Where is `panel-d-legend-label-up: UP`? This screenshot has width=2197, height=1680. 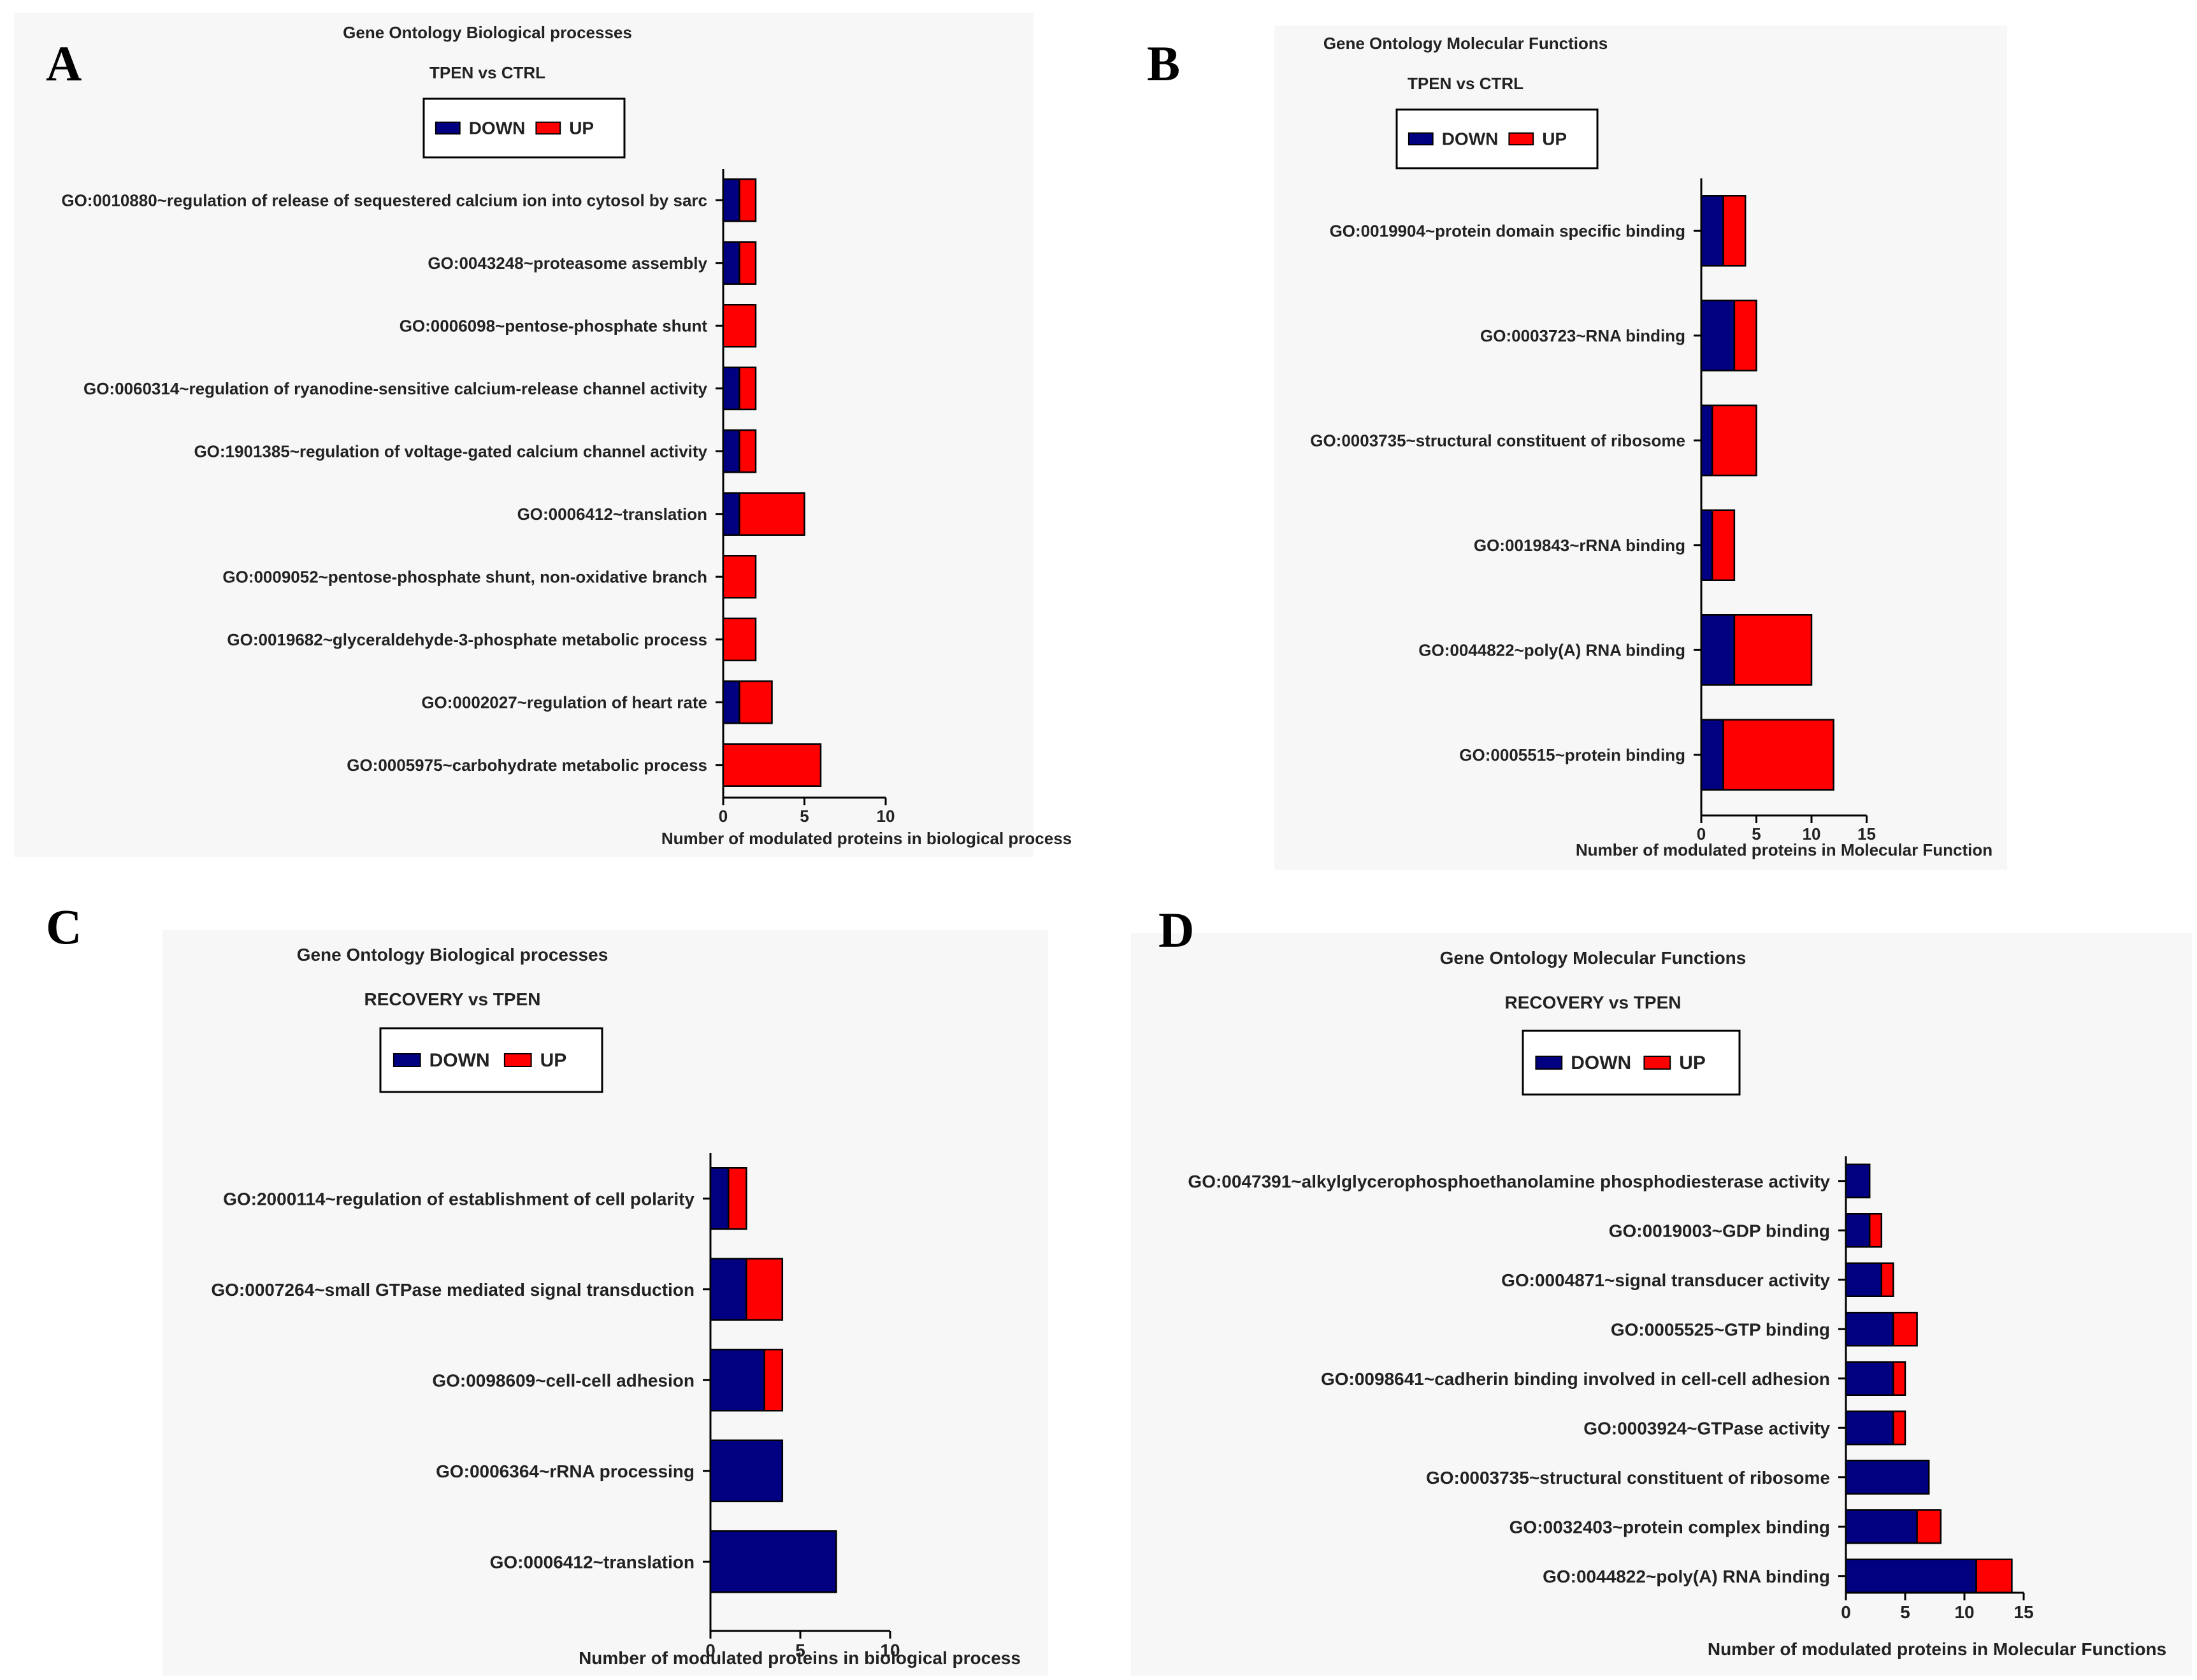 panel-d-legend-label-up: UP is located at coordinates (1692, 1062).